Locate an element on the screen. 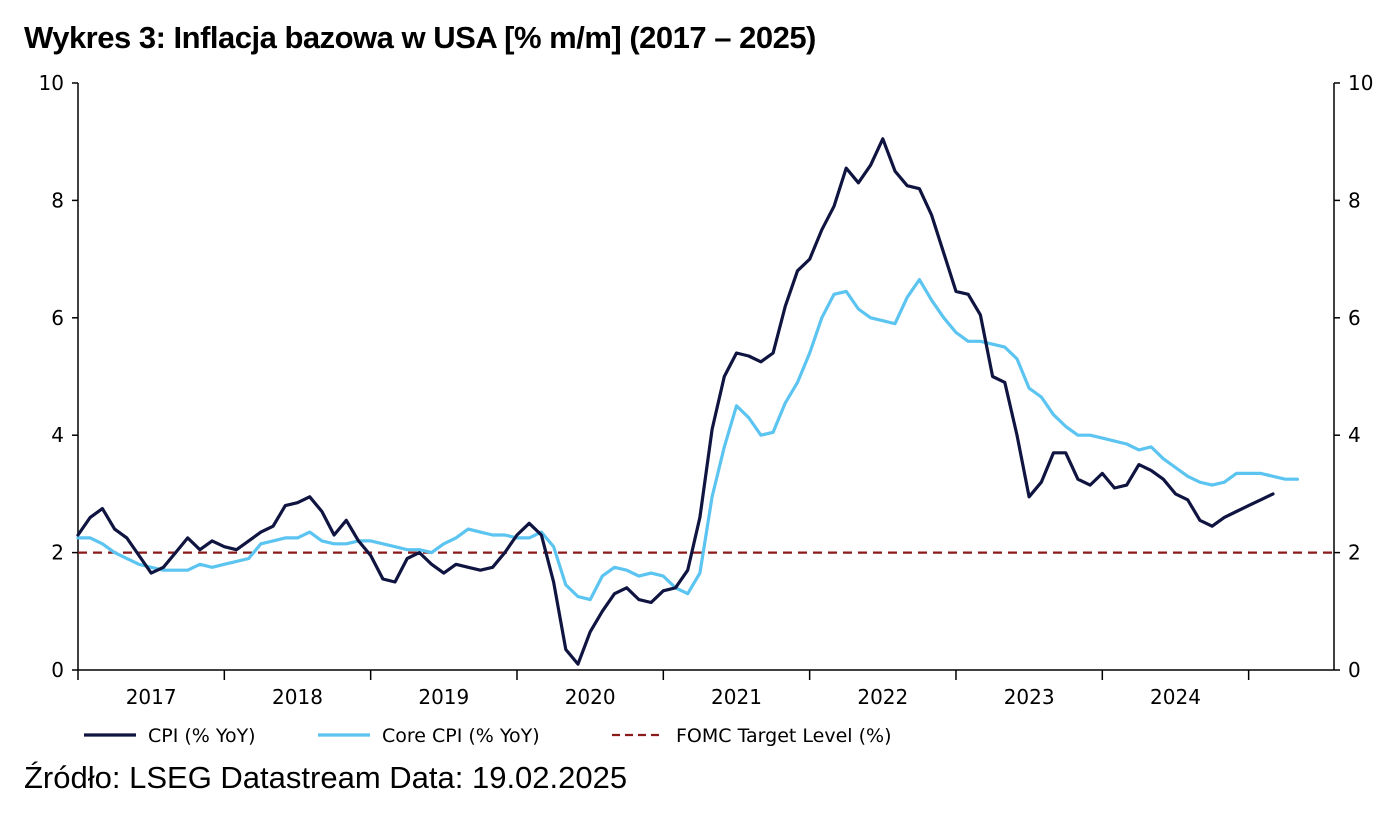 The image size is (1400, 817). source-note: Źródło: LSEG Datastream Data: 19.02.2025 is located at coordinates (326, 777).